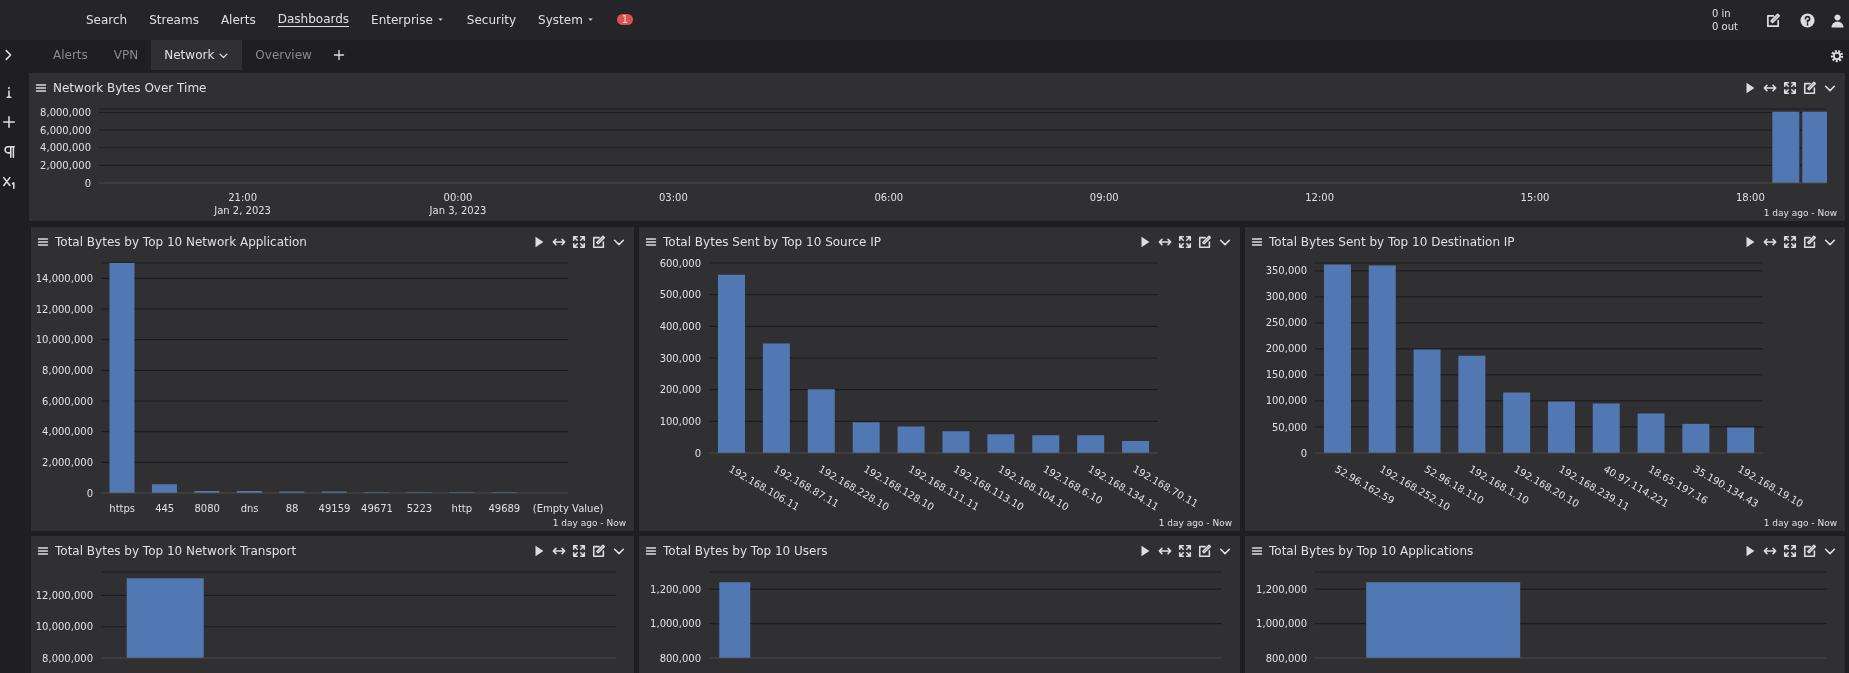  What do you see at coordinates (377, 508) in the screenshot?
I see `x-tick-label: 49671` at bounding box center [377, 508].